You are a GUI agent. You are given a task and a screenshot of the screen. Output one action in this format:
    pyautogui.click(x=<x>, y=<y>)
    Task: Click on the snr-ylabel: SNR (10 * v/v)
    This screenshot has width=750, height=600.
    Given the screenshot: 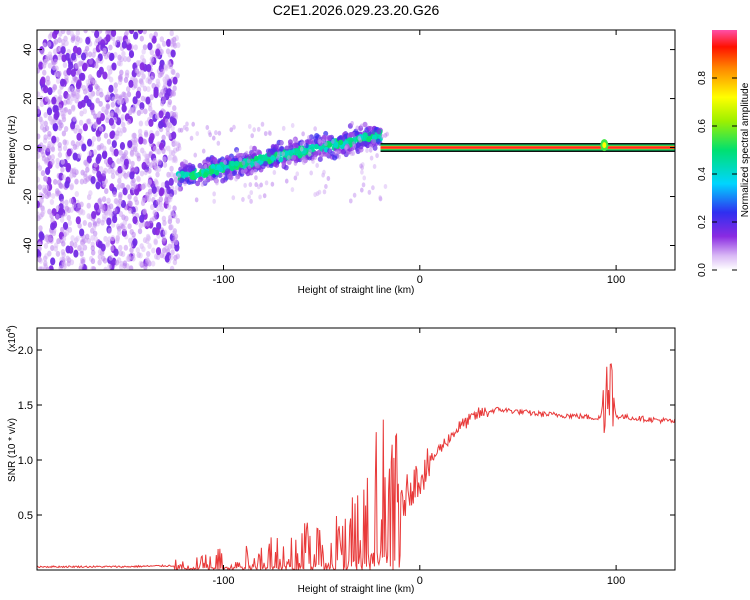 What is the action you would take?
    pyautogui.click(x=12, y=450)
    